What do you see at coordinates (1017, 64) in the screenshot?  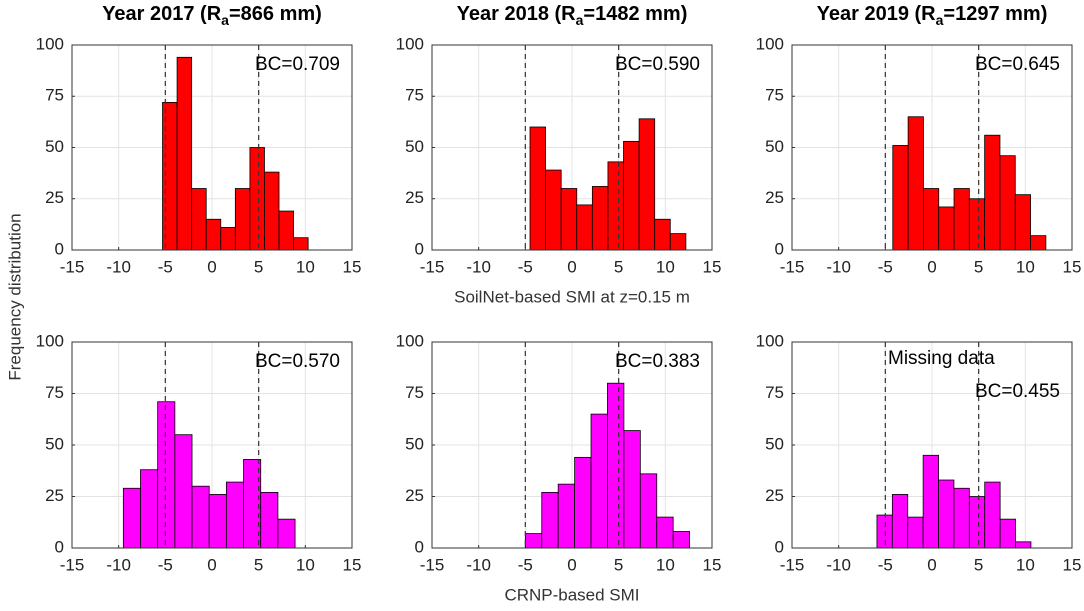 I see `annotation: BC=0.645` at bounding box center [1017, 64].